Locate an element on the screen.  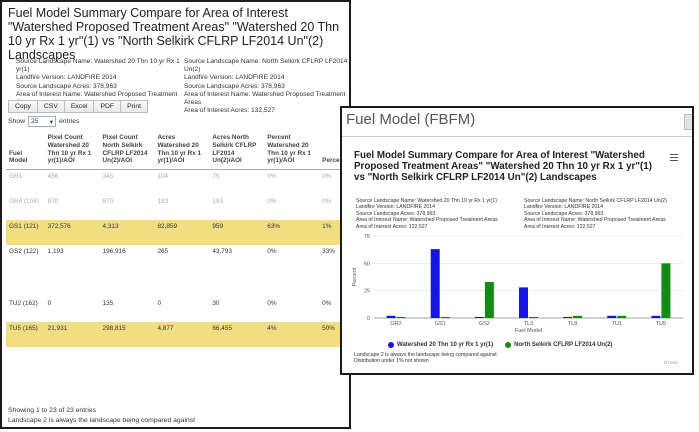
chart-landscape-1-meta-line: Landfire Version: LANDFIRE 2014 is located at coordinates (396, 207).